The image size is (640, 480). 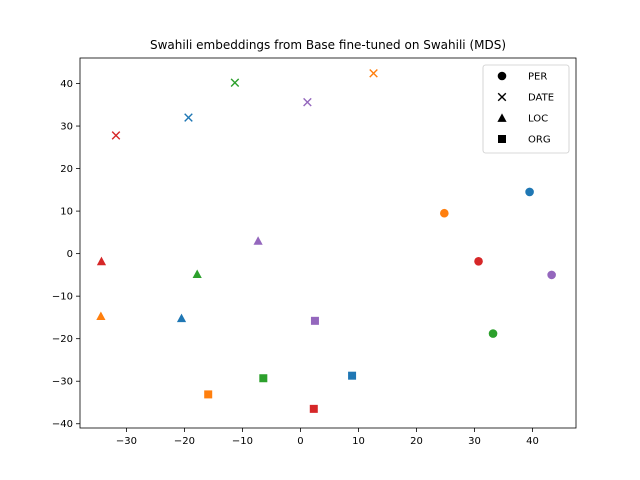 What do you see at coordinates (532, 441) in the screenshot?
I see `x-tick-label: 40` at bounding box center [532, 441].